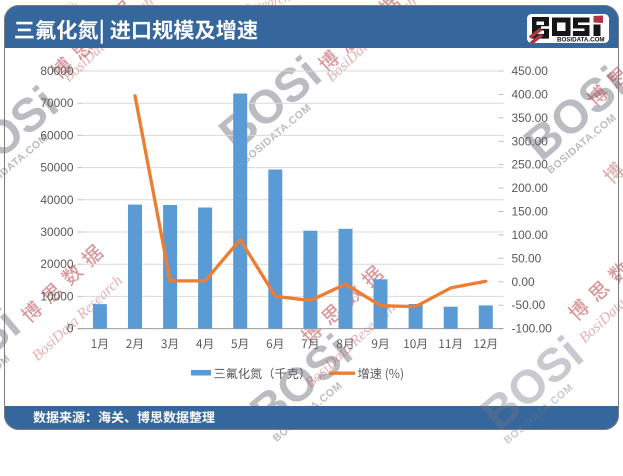 Image resolution: width=623 pixels, height=476 pixels. I want to click on svg-text: 0.00, so click(524, 282).